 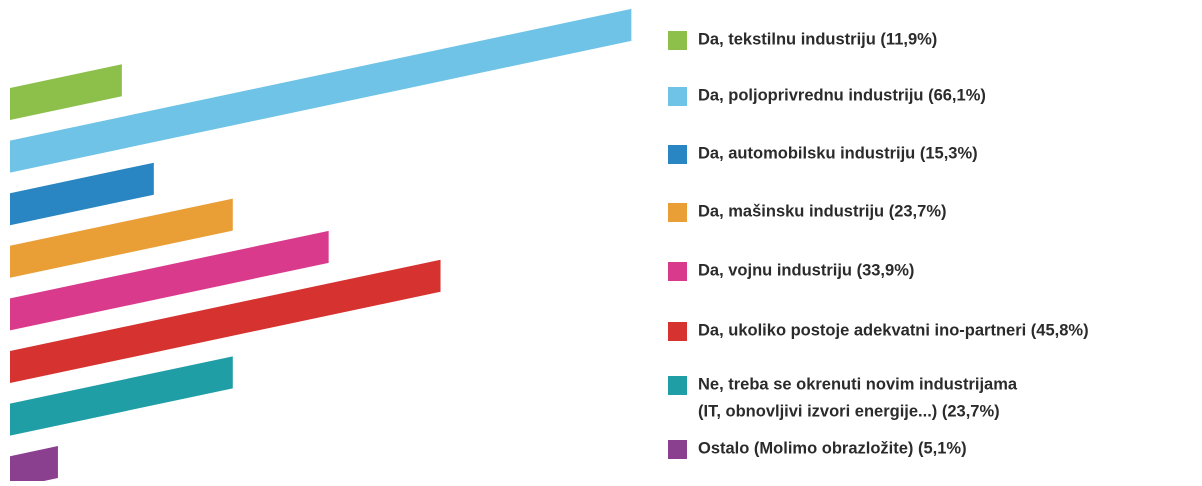 I want to click on legend-label: Ostalo (Molimo obrazložite) (5,1%), so click(x=832, y=448).